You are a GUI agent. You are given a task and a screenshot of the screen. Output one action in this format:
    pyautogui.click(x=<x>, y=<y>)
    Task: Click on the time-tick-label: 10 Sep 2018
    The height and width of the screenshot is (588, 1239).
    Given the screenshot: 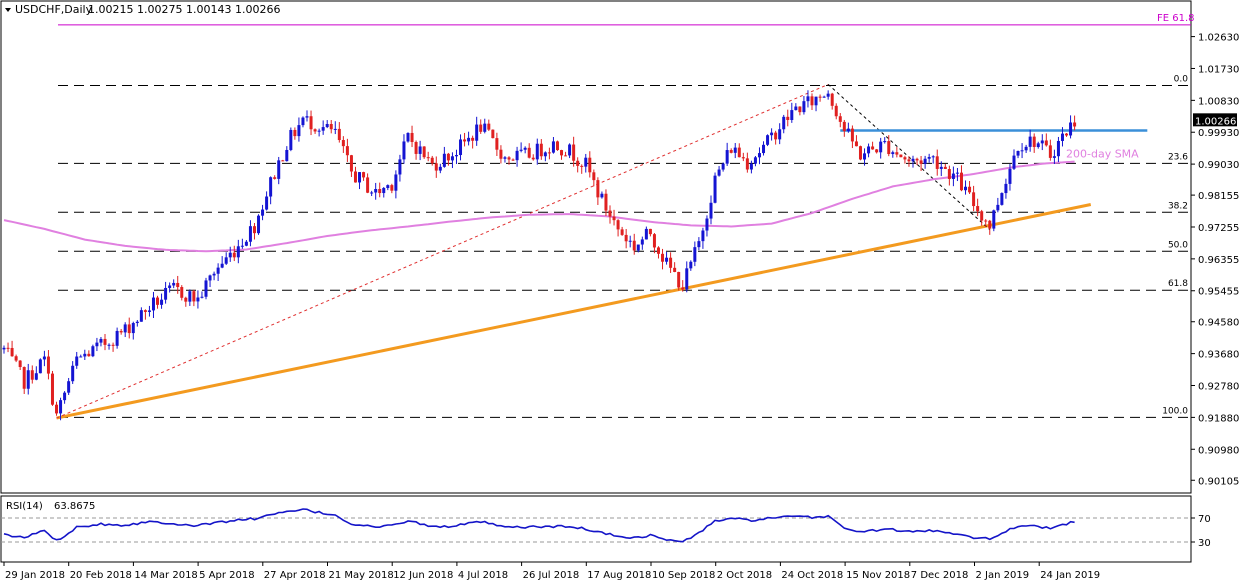 What is the action you would take?
    pyautogui.click(x=683, y=575)
    